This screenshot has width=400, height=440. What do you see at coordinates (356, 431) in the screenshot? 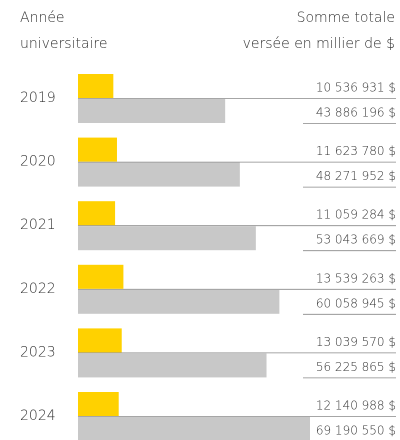
I see `value-label: 69 190 550 $` at bounding box center [356, 431].